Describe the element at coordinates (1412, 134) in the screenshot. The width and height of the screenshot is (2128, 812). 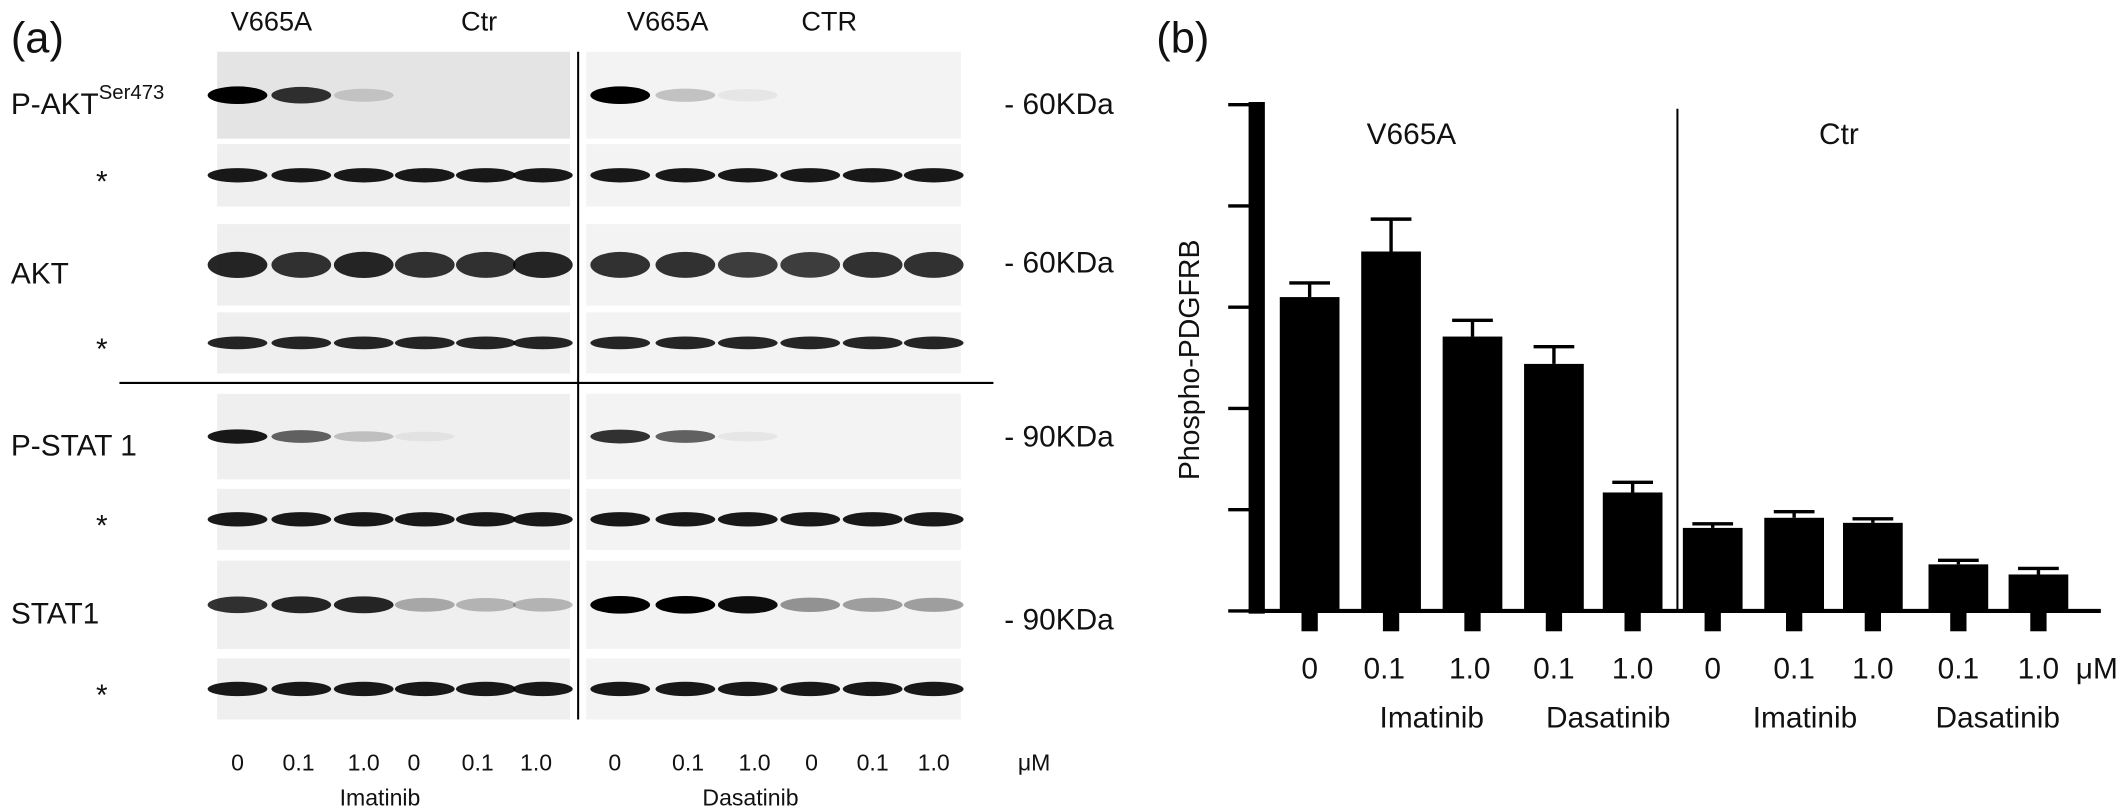
I see `group-label: V665A` at that location.